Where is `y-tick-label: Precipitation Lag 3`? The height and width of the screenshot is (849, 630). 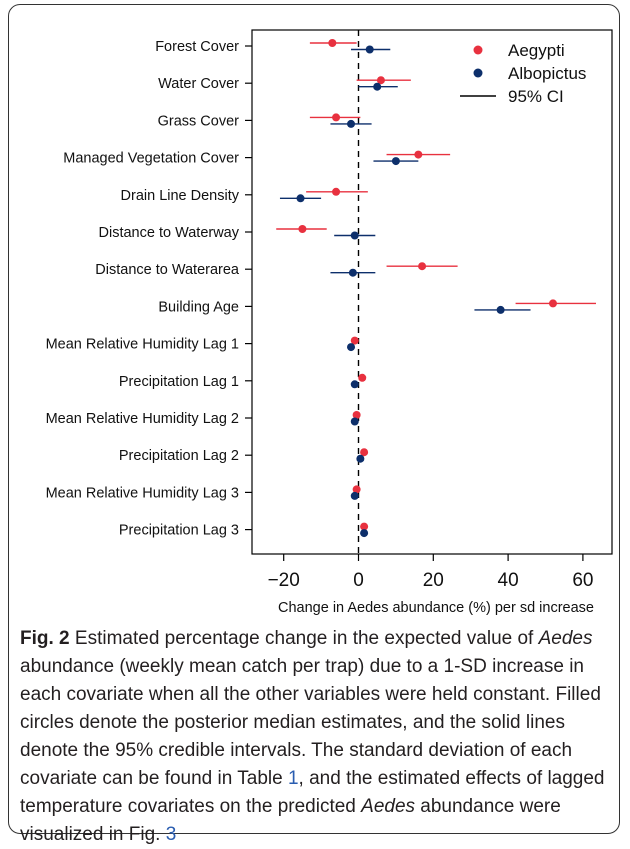
y-tick-label: Precipitation Lag 3 is located at coordinates (179, 531).